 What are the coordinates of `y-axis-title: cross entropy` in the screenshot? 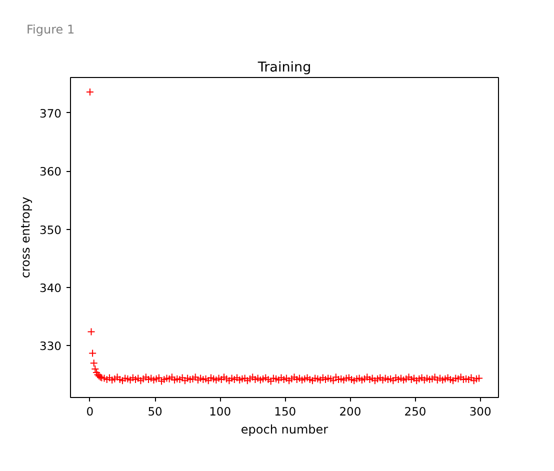 It's located at (25, 237).